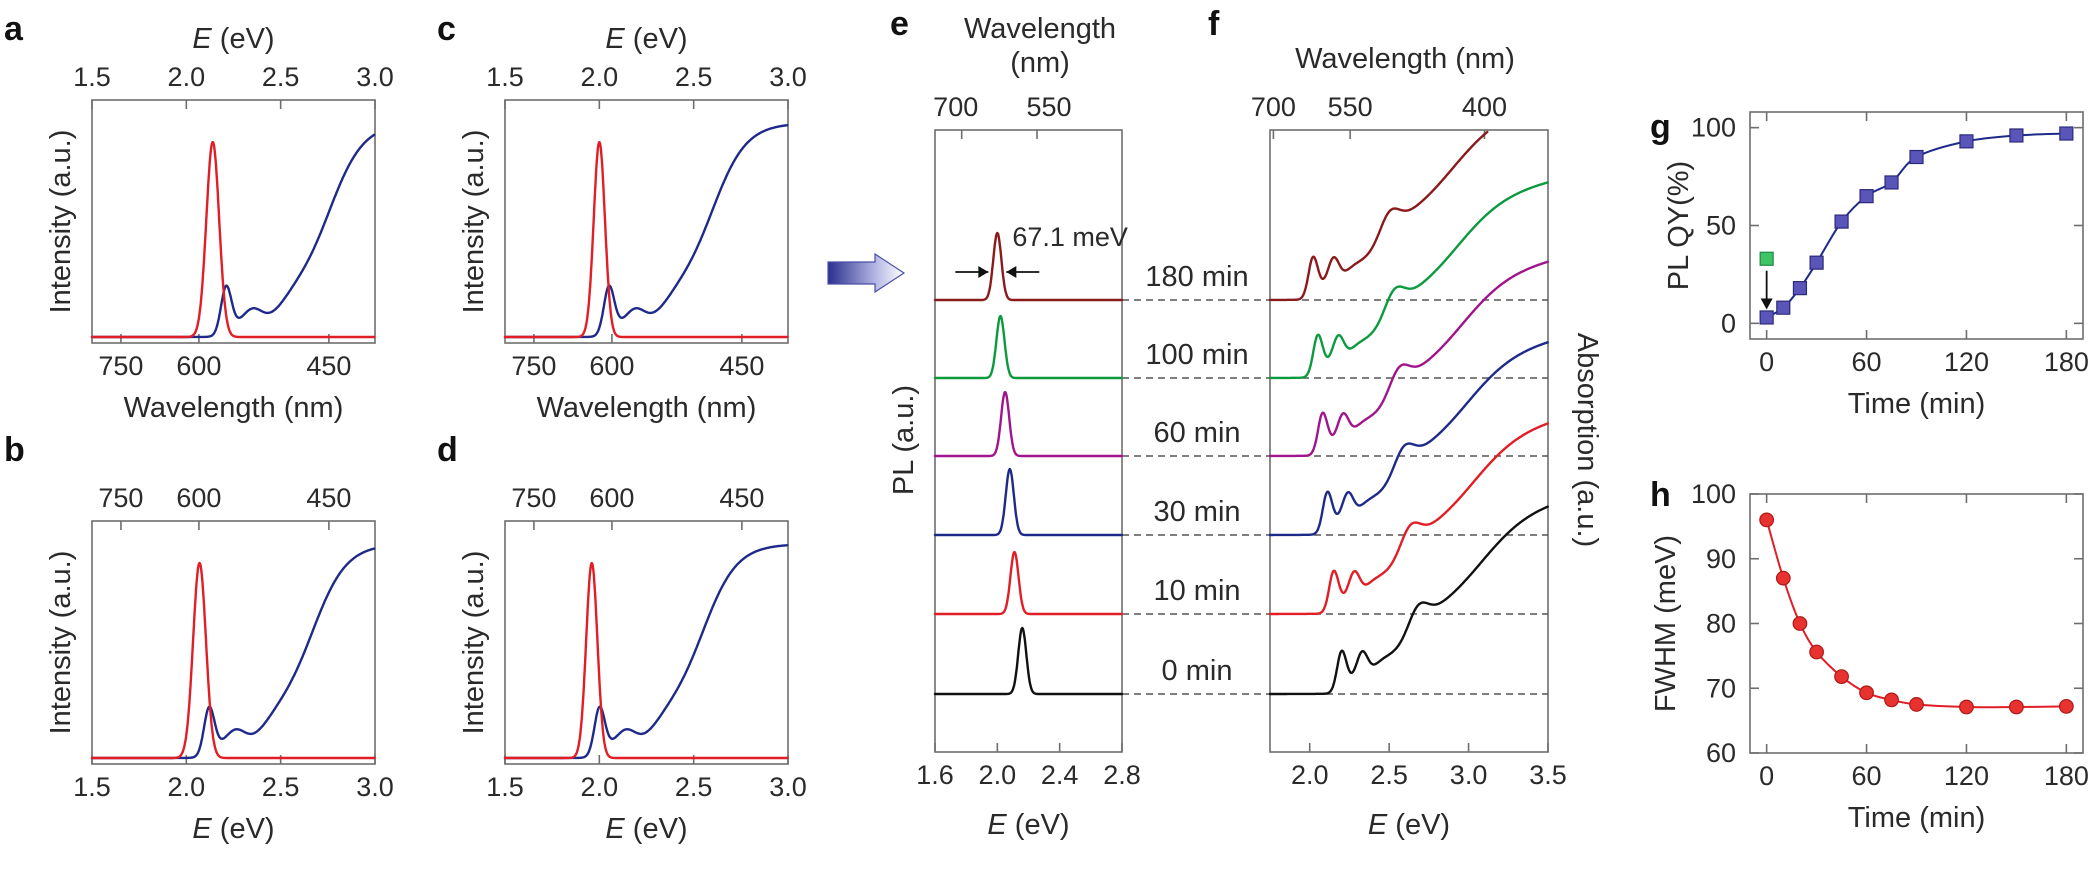 This screenshot has width=2100, height=890. Describe the element at coordinates (997, 825) in the screenshot. I see `panel-e-xlabel-letter: E` at that location.